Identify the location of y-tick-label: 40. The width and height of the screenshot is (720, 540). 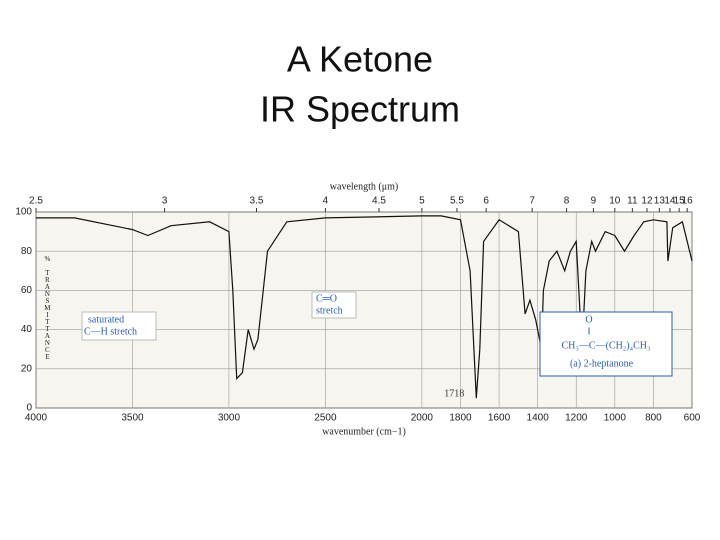
(27, 329).